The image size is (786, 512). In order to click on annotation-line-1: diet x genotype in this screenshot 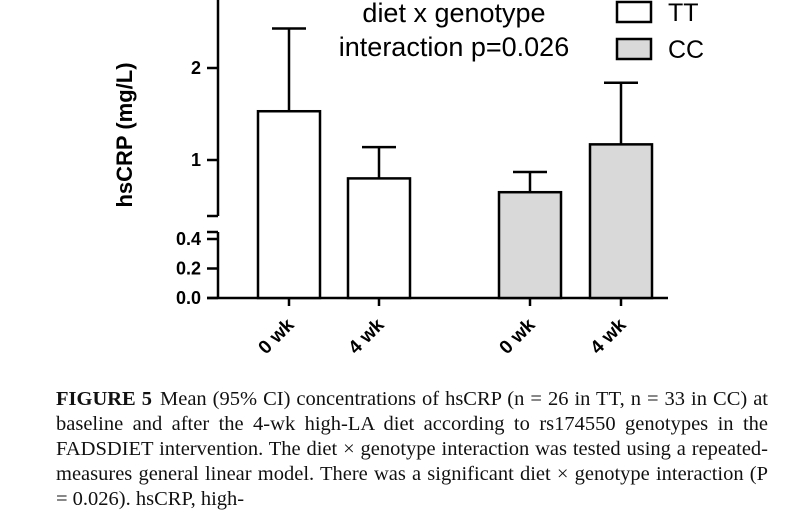, I will do `click(453, 14)`.